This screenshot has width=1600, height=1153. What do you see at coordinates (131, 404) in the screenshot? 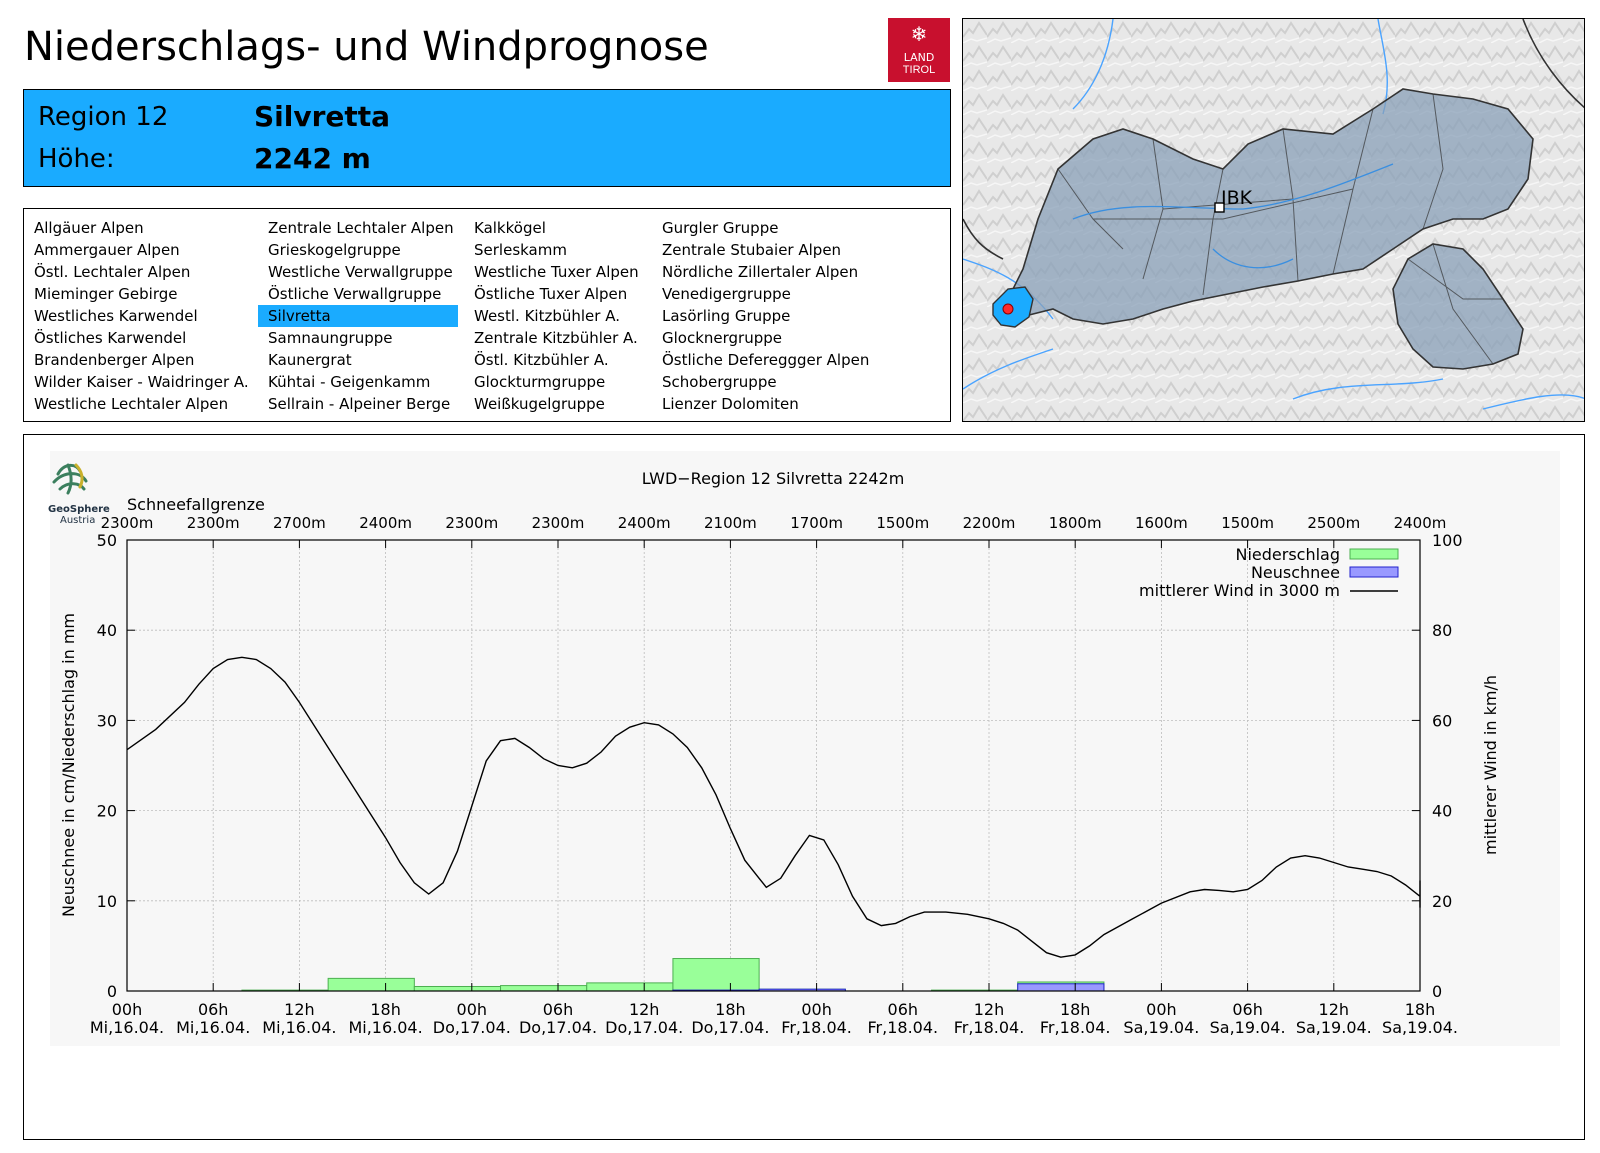
I see `region-item: Westliche Lechtaler Alpen` at bounding box center [131, 404].